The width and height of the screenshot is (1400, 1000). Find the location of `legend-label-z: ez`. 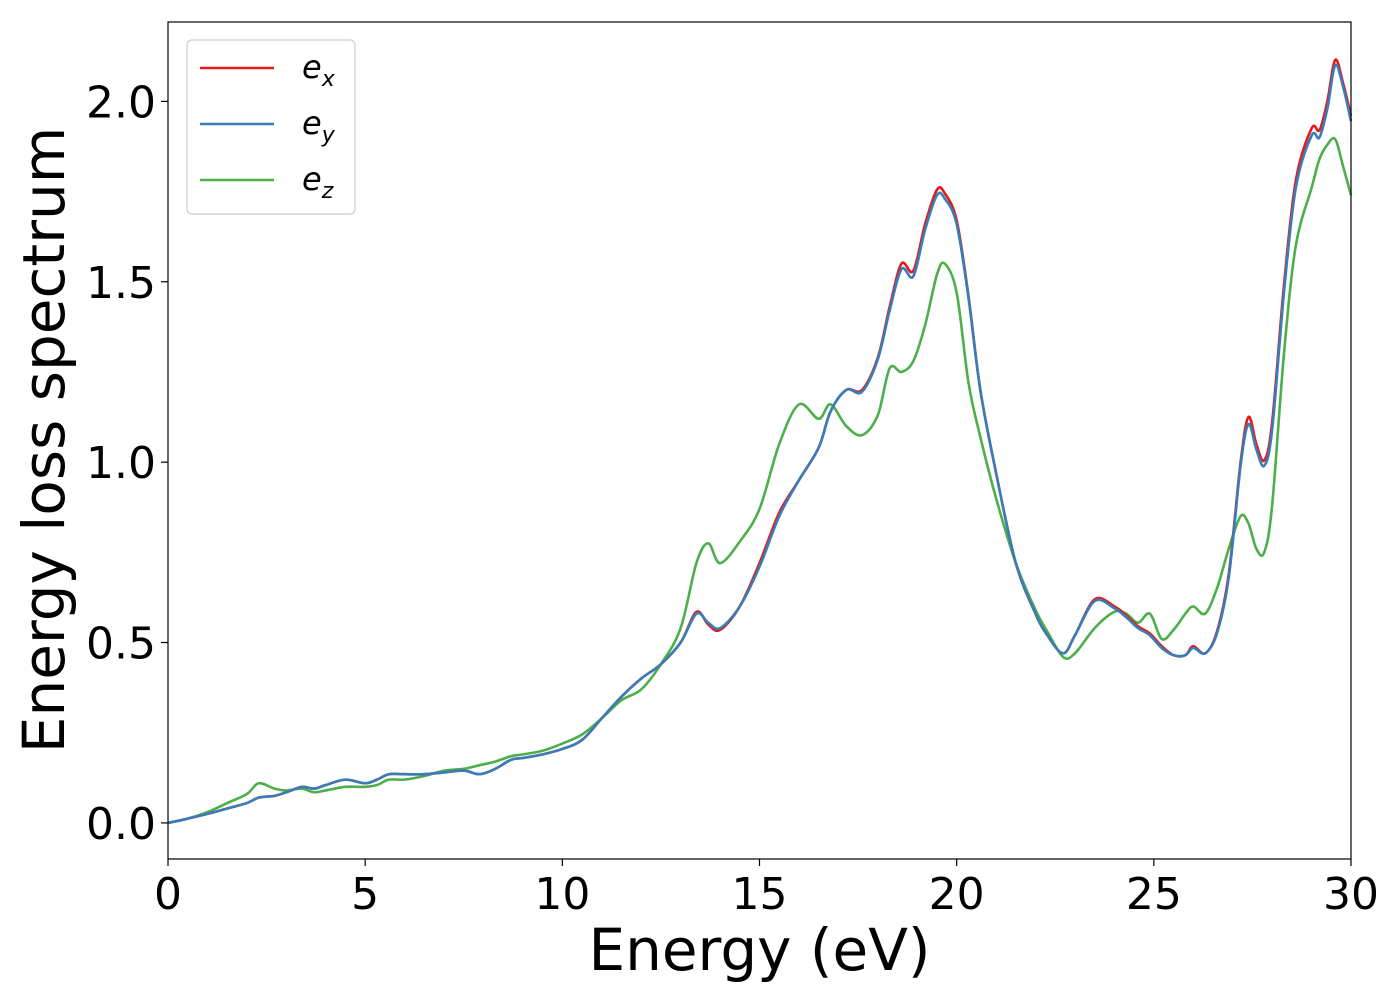

legend-label-z: ez is located at coordinates (318, 182).